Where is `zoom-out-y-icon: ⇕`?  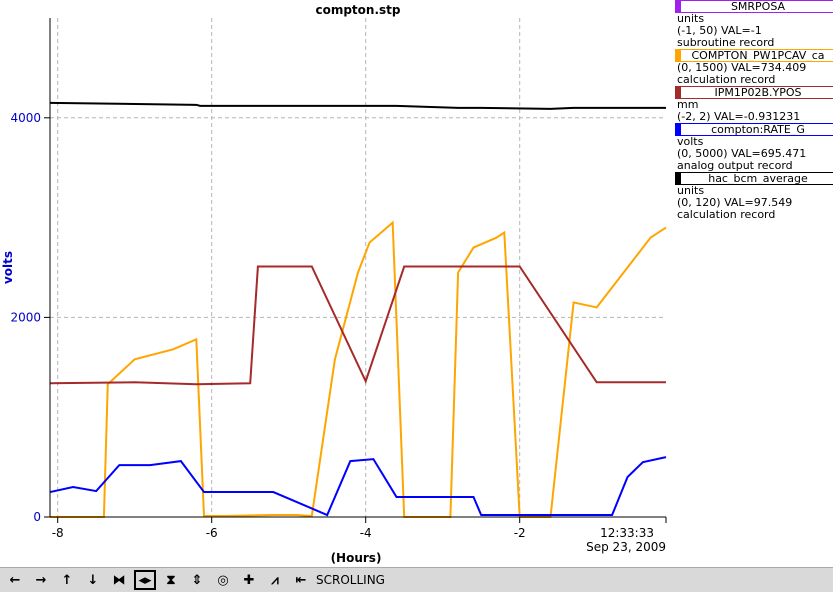 zoom-out-y-icon: ⇕ is located at coordinates (197, 580).